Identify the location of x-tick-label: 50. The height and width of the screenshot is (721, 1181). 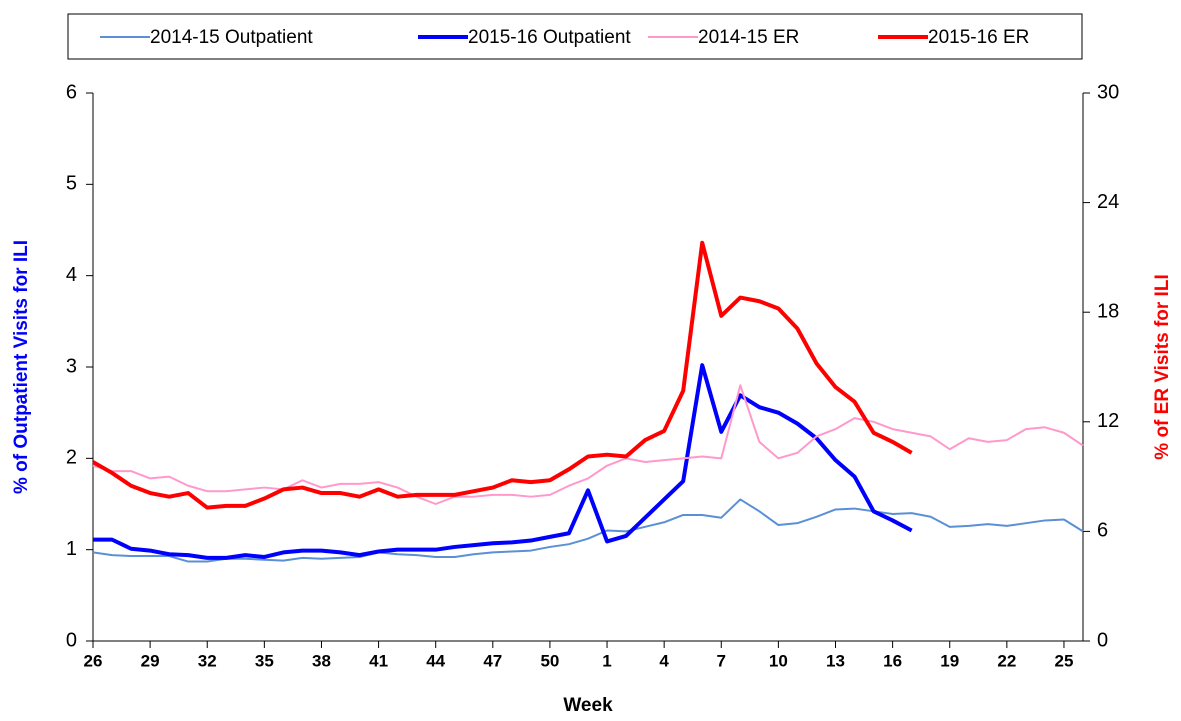
(549, 660).